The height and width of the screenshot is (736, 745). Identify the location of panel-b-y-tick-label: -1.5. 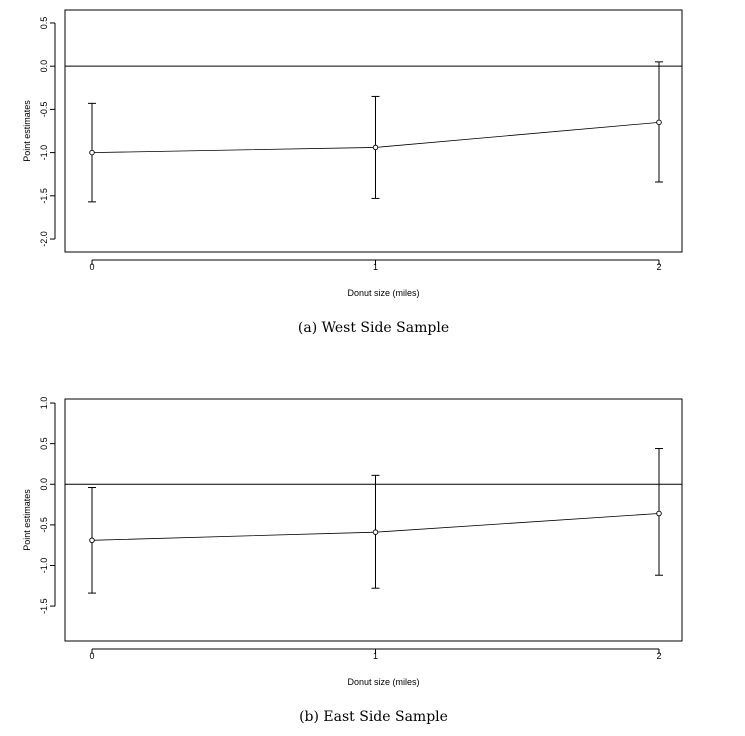
(44, 606).